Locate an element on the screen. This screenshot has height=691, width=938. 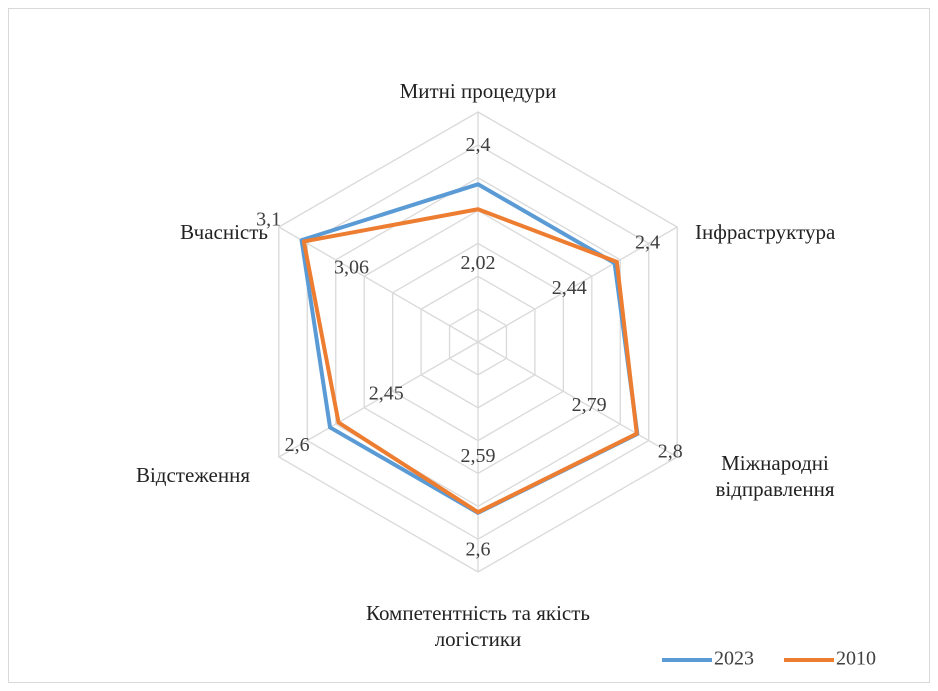
category-label: Компетентність та якість логістики is located at coordinates (478, 626).